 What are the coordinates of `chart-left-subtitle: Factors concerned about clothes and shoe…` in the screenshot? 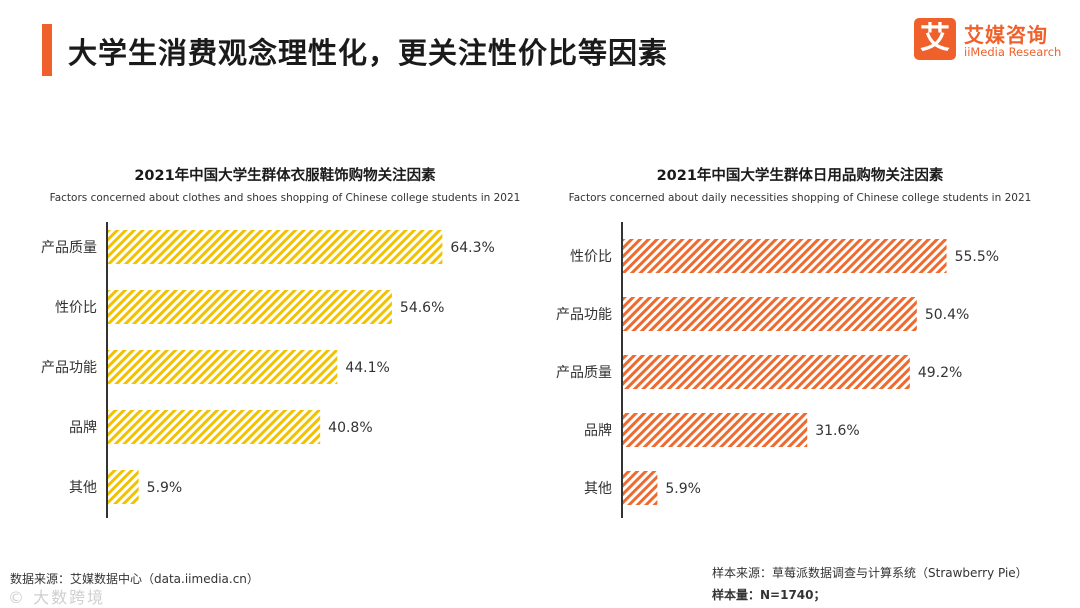 It's located at (285, 198).